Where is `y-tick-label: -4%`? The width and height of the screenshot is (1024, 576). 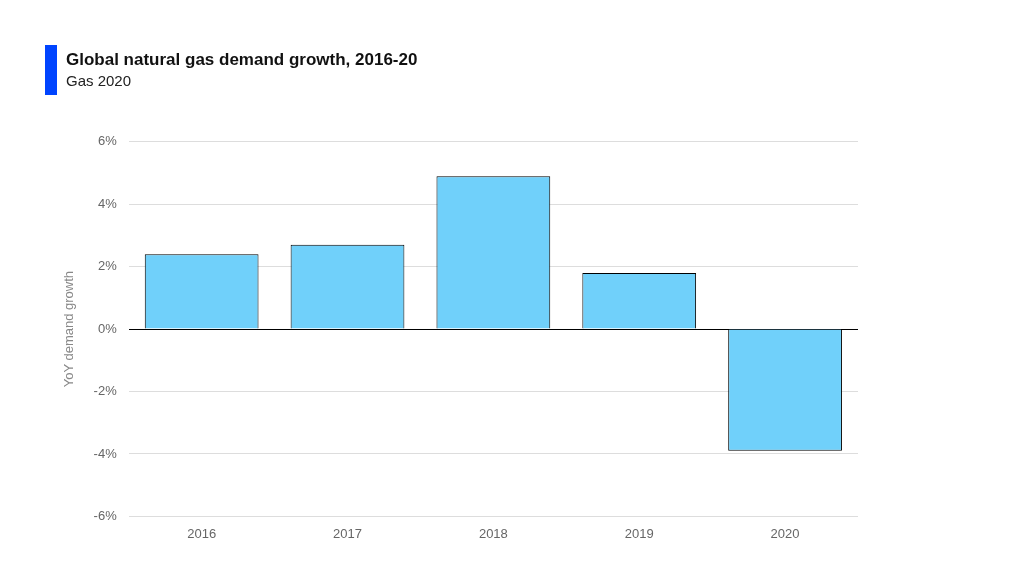 y-tick-label: -4% is located at coordinates (105, 453).